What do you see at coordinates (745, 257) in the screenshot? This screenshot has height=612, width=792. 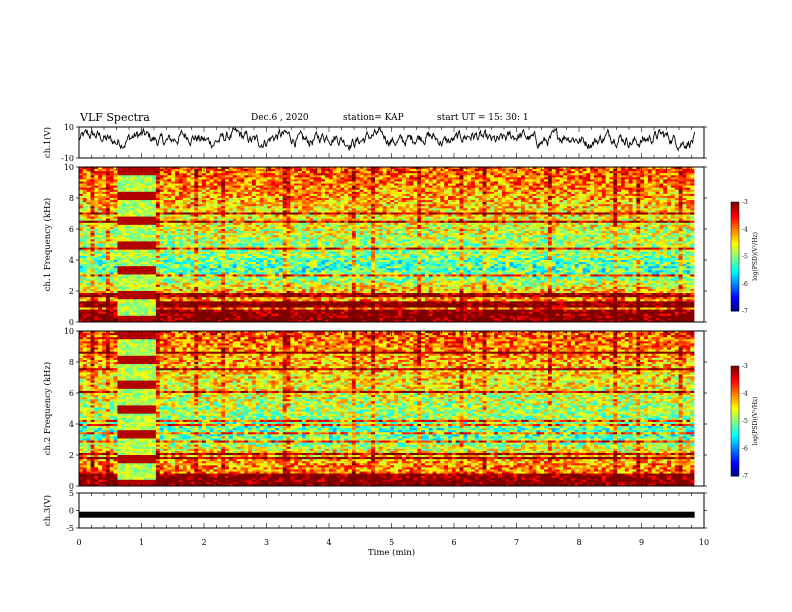 I see `ch1-colorbar-tick-2: -5` at bounding box center [745, 257].